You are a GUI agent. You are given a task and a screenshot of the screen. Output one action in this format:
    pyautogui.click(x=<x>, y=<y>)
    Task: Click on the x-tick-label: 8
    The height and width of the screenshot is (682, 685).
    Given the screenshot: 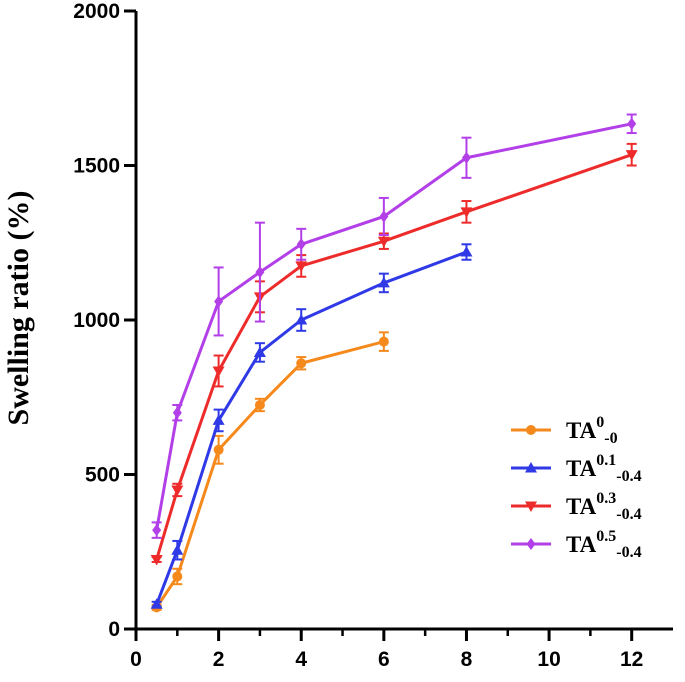 What is the action you would take?
    pyautogui.click(x=467, y=659)
    